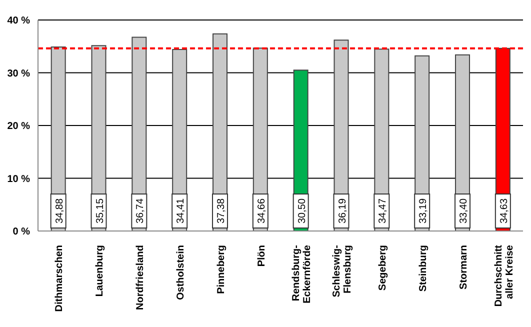 The height and width of the screenshot is (327, 531). Describe the element at coordinates (342, 211) in the screenshot. I see `data-label: 36,19` at that location.